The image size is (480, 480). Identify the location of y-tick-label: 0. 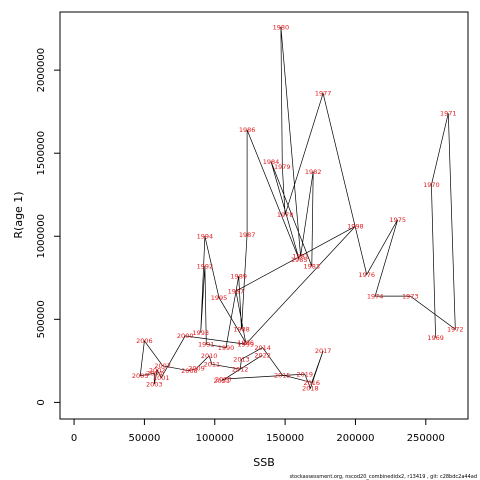
(41, 402).